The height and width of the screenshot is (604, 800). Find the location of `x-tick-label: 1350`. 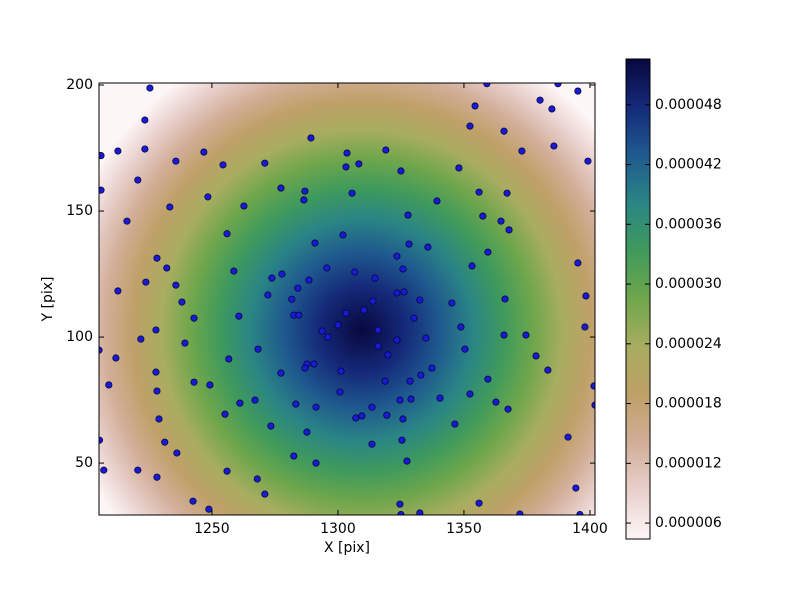

x-tick-label: 1350 is located at coordinates (464, 529).